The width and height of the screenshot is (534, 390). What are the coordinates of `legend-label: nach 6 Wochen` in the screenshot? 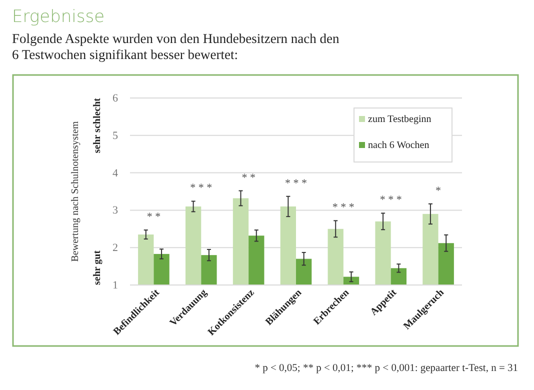 It's located at (399, 145).